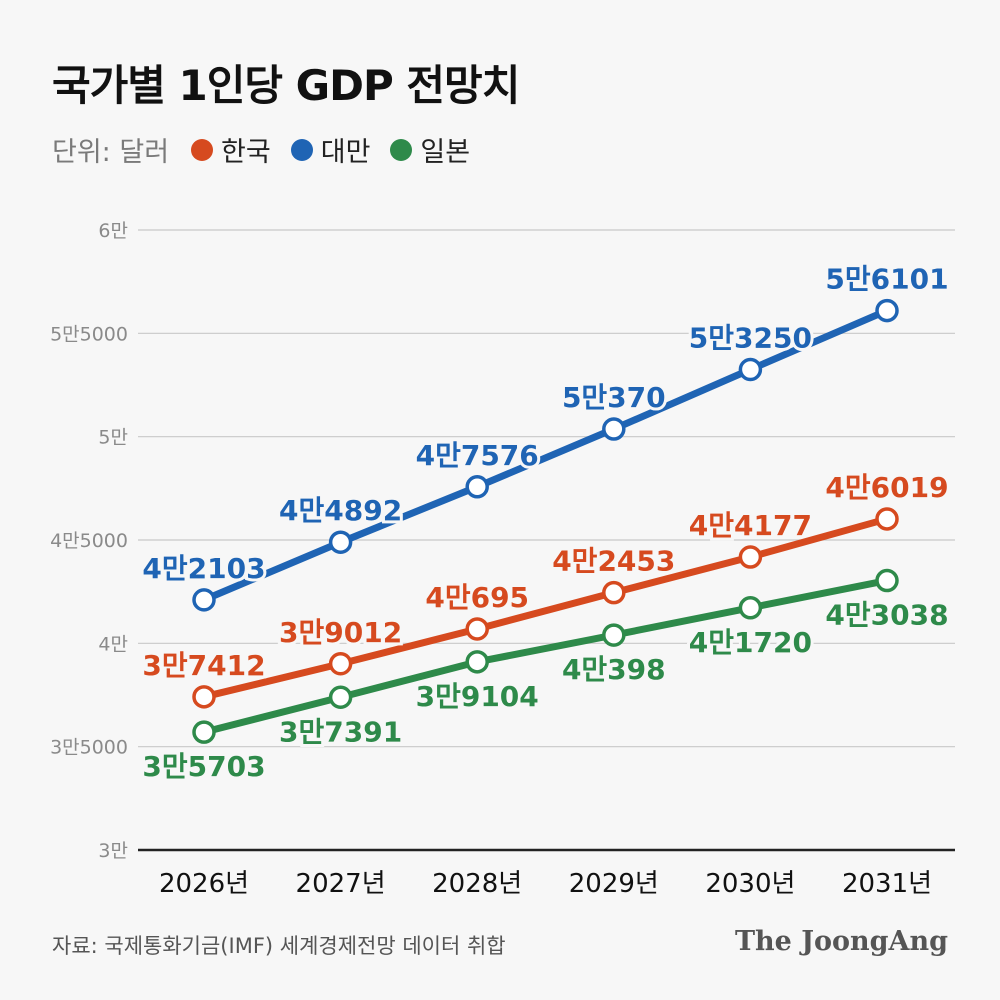 Image resolution: width=1000 pixels, height=1000 pixels. What do you see at coordinates (887, 884) in the screenshot?
I see `x-tick-label: 2031년` at bounding box center [887, 884].